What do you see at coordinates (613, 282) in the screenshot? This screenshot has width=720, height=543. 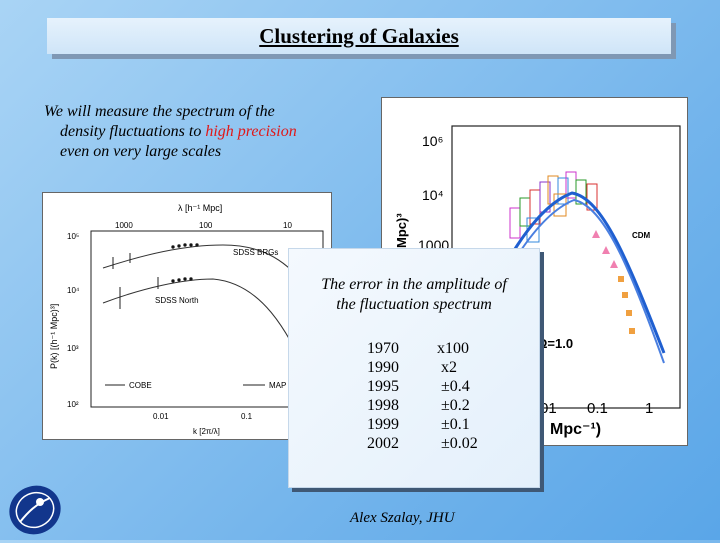 I see `right-markers` at bounding box center [613, 282].